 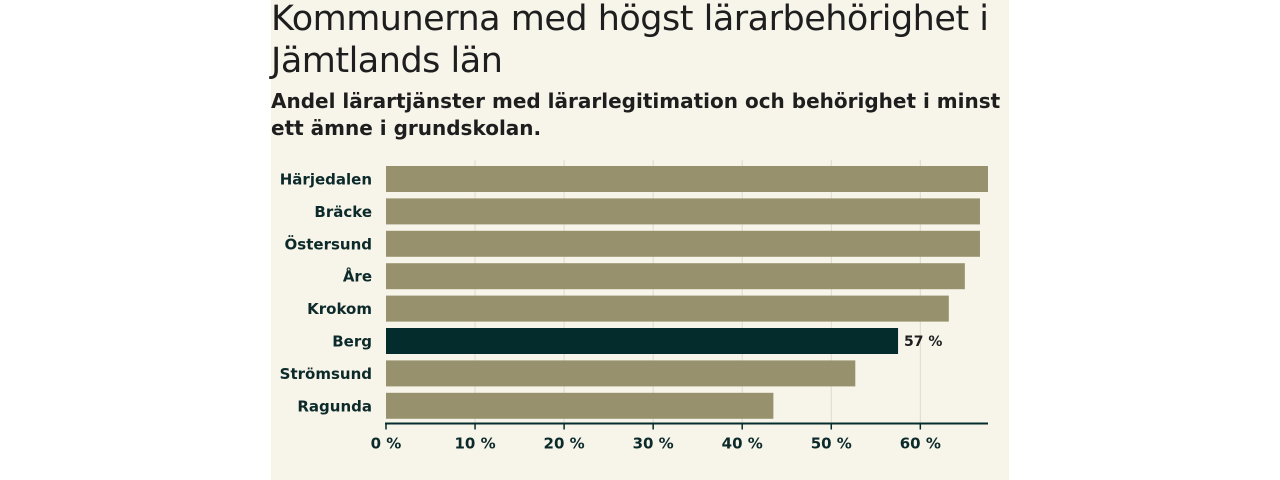 I want to click on x-tick-label-20: 20 %, so click(x=564, y=444).